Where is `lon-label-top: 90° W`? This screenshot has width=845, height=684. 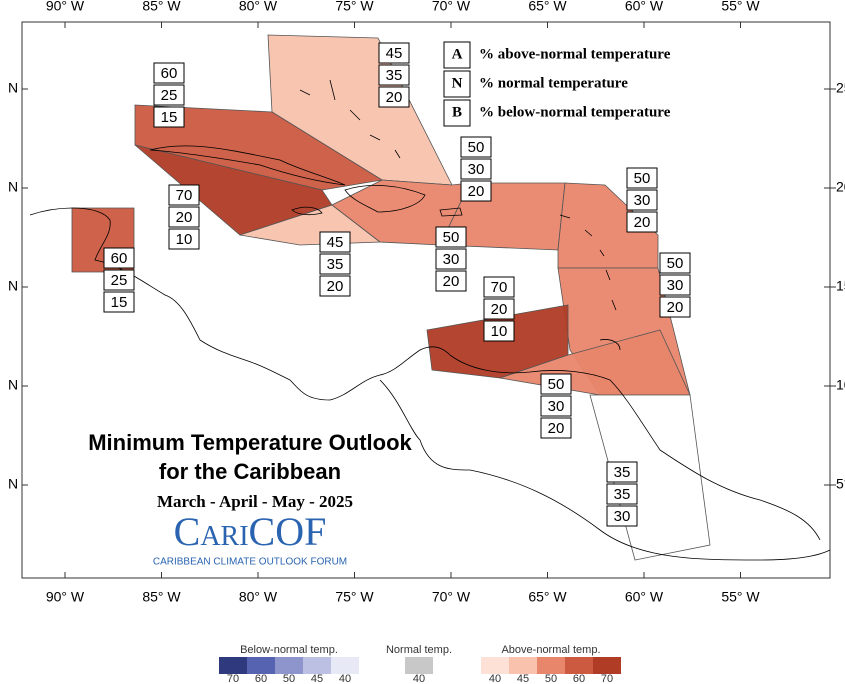
lon-label-top: 90° W is located at coordinates (65, 7).